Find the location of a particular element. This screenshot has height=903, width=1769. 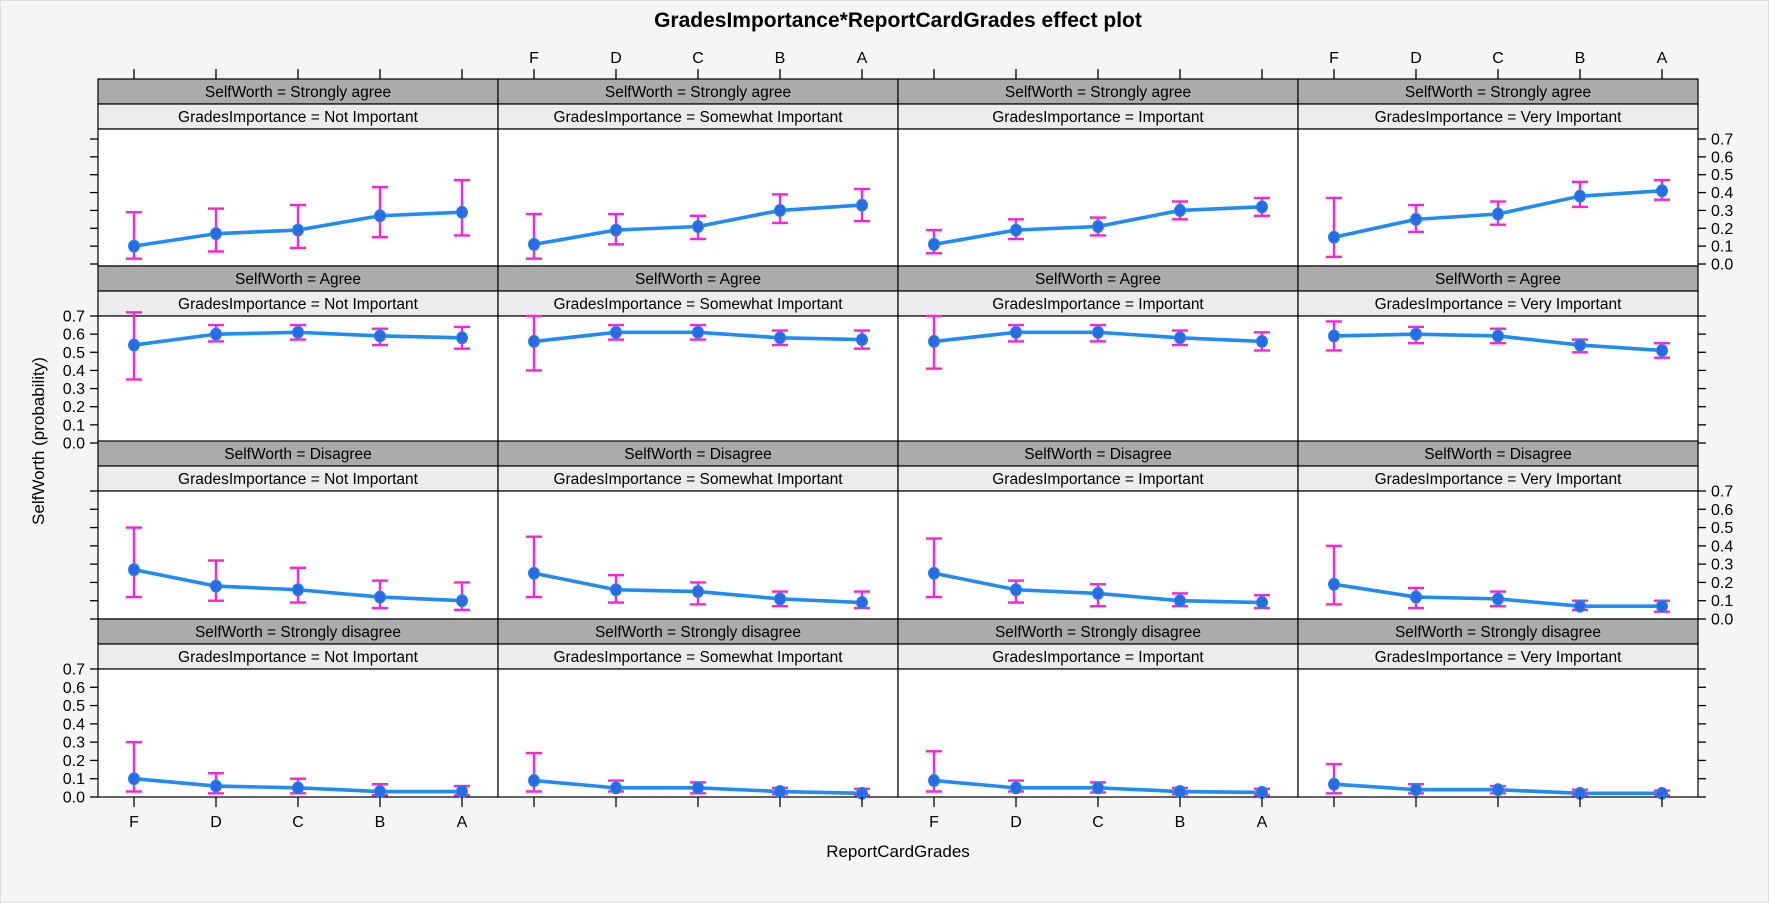

x-tick-label-bottom: C is located at coordinates (298, 822).